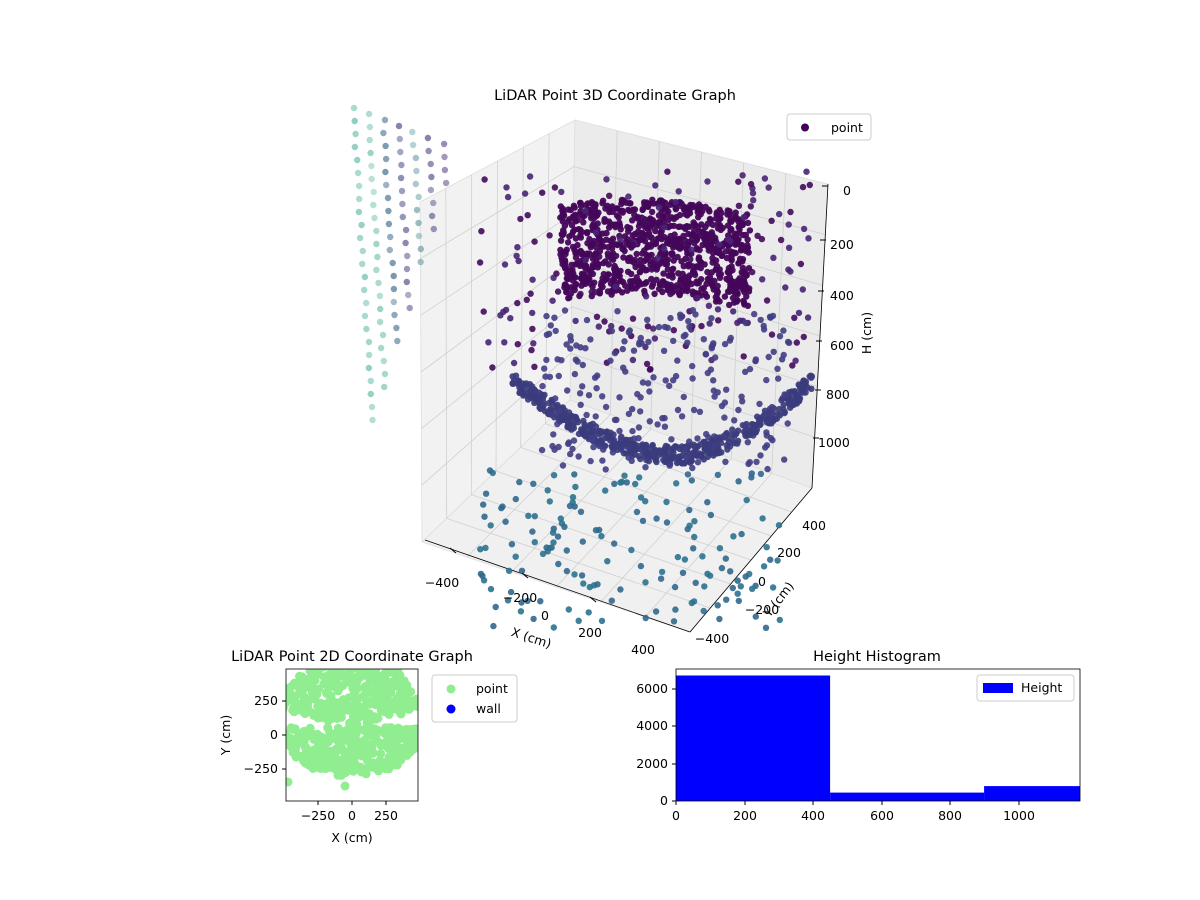 This screenshot has width=1200, height=900. Describe the element at coordinates (820, 336) in the screenshot. I see `z-axis-line` at that location.